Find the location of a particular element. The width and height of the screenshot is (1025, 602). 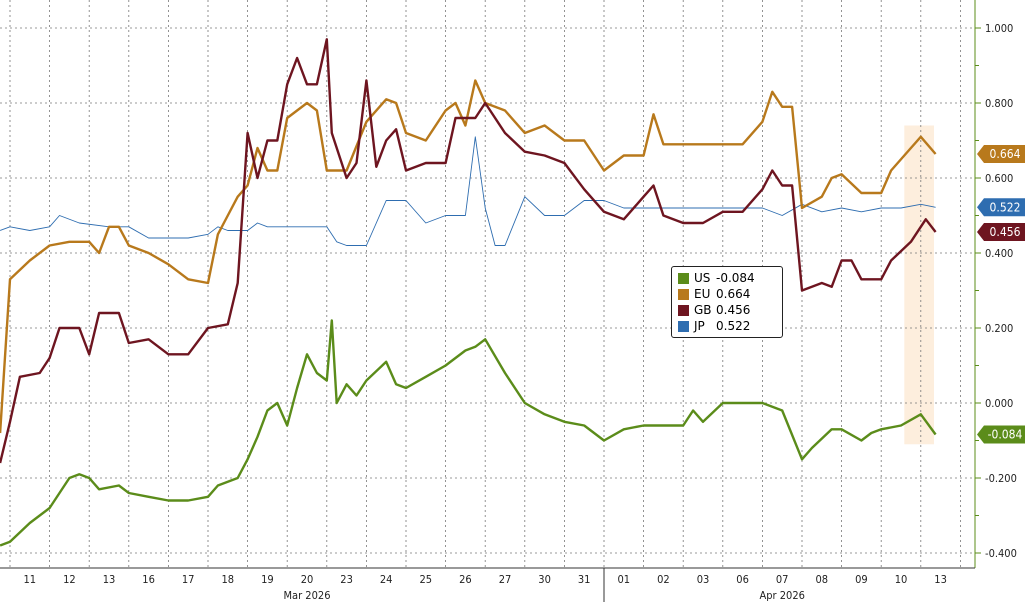

value-tag-gb is located at coordinates (1001, 232).